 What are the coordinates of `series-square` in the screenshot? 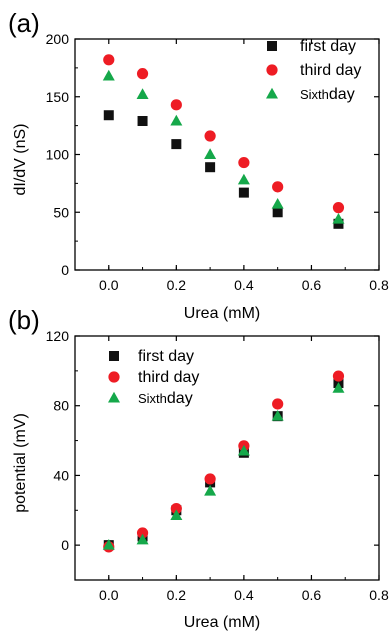 It's located at (223, 169).